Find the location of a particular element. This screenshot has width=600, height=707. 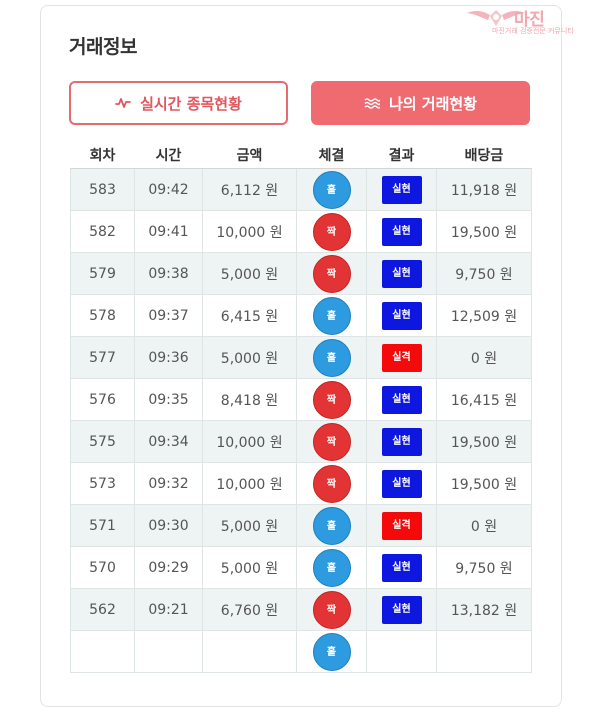

time-cell is located at coordinates (168, 651).